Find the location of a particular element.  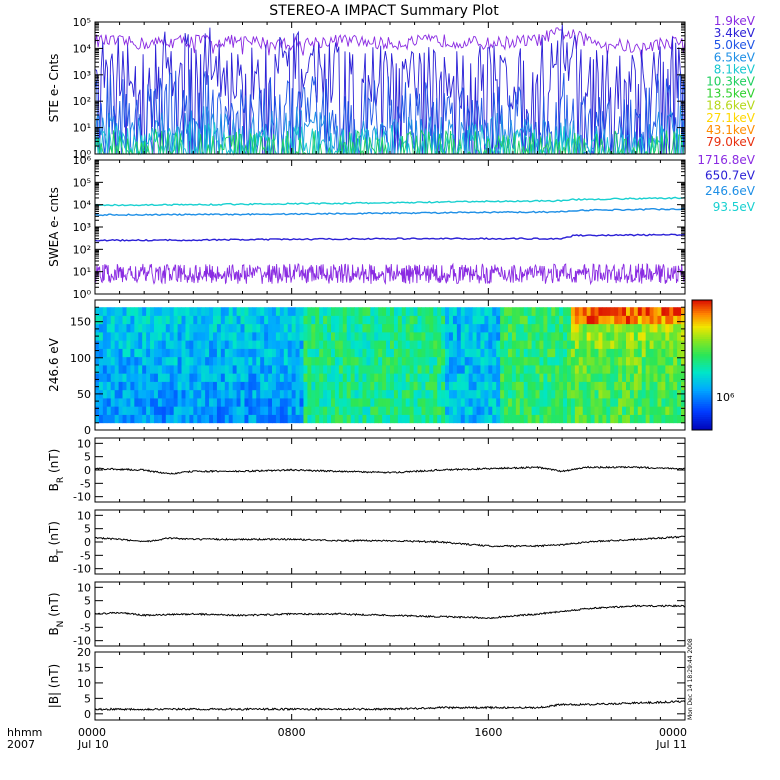

colorbar-swatch is located at coordinates (702, 403).